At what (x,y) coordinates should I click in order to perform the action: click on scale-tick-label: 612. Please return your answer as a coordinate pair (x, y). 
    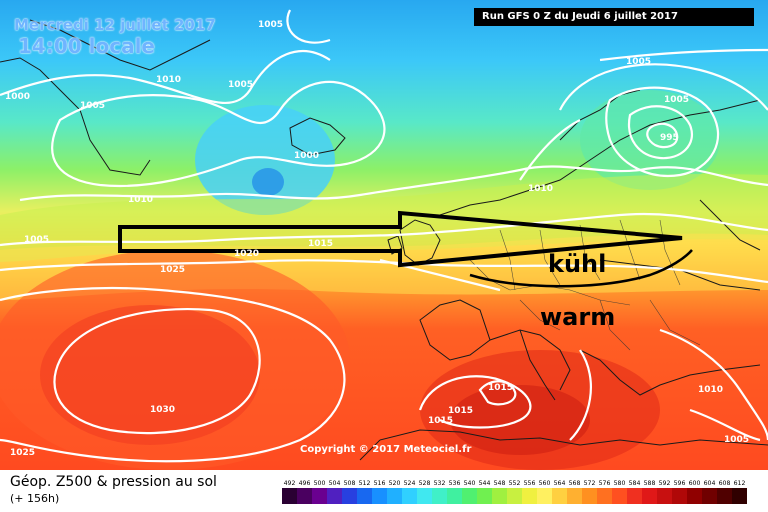
    Looking at the image, I should click on (740, 483).